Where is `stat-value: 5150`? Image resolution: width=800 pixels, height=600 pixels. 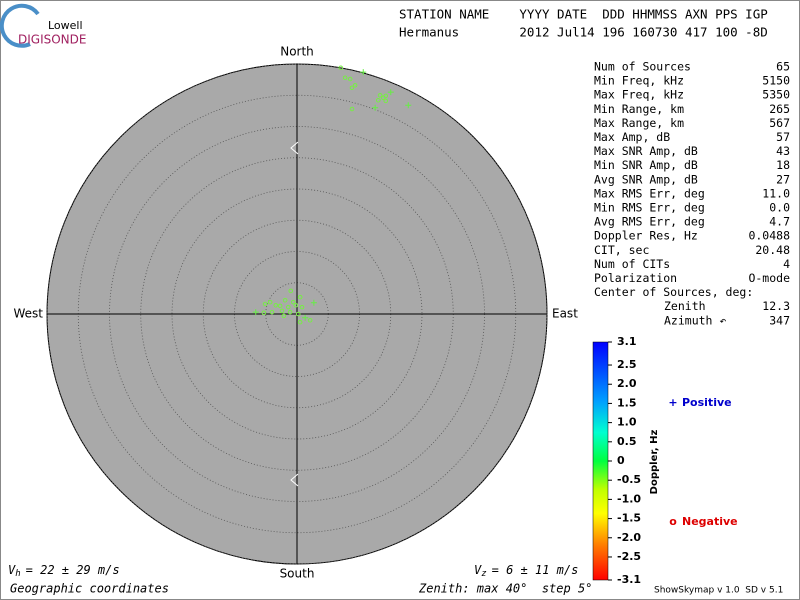 stat-value: 5150 is located at coordinates (776, 81).